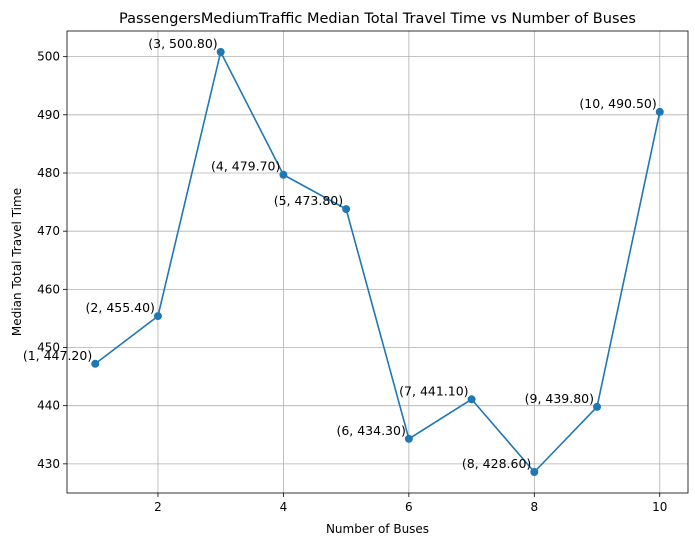  Describe the element at coordinates (48, 406) in the screenshot. I see `y-tick-label: 440` at that location.